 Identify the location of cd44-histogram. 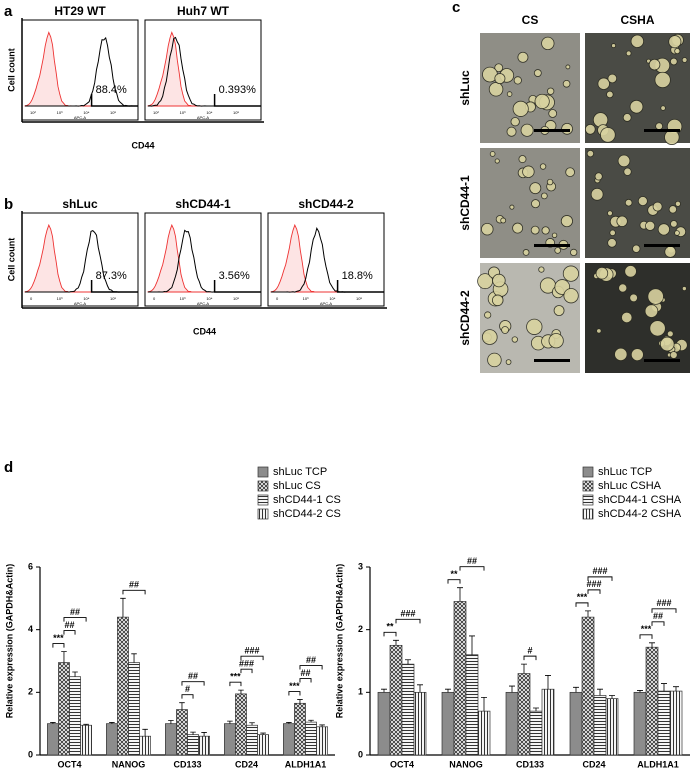
(80, 71).